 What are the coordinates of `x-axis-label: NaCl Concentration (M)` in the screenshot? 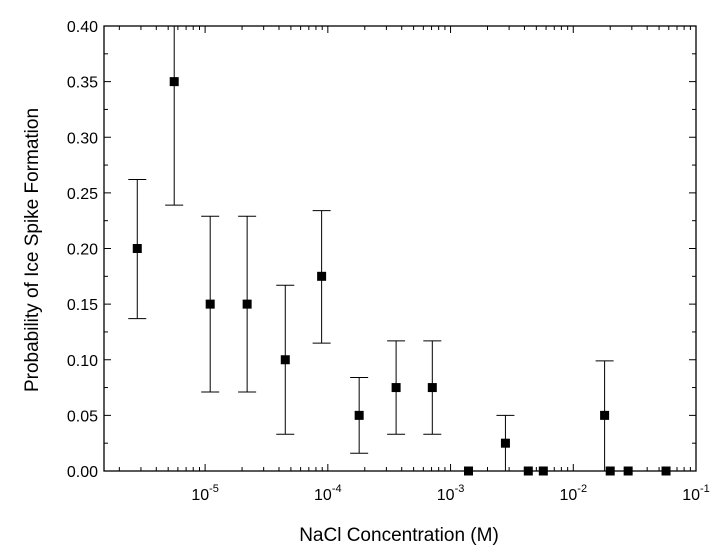 It's located at (399, 535).